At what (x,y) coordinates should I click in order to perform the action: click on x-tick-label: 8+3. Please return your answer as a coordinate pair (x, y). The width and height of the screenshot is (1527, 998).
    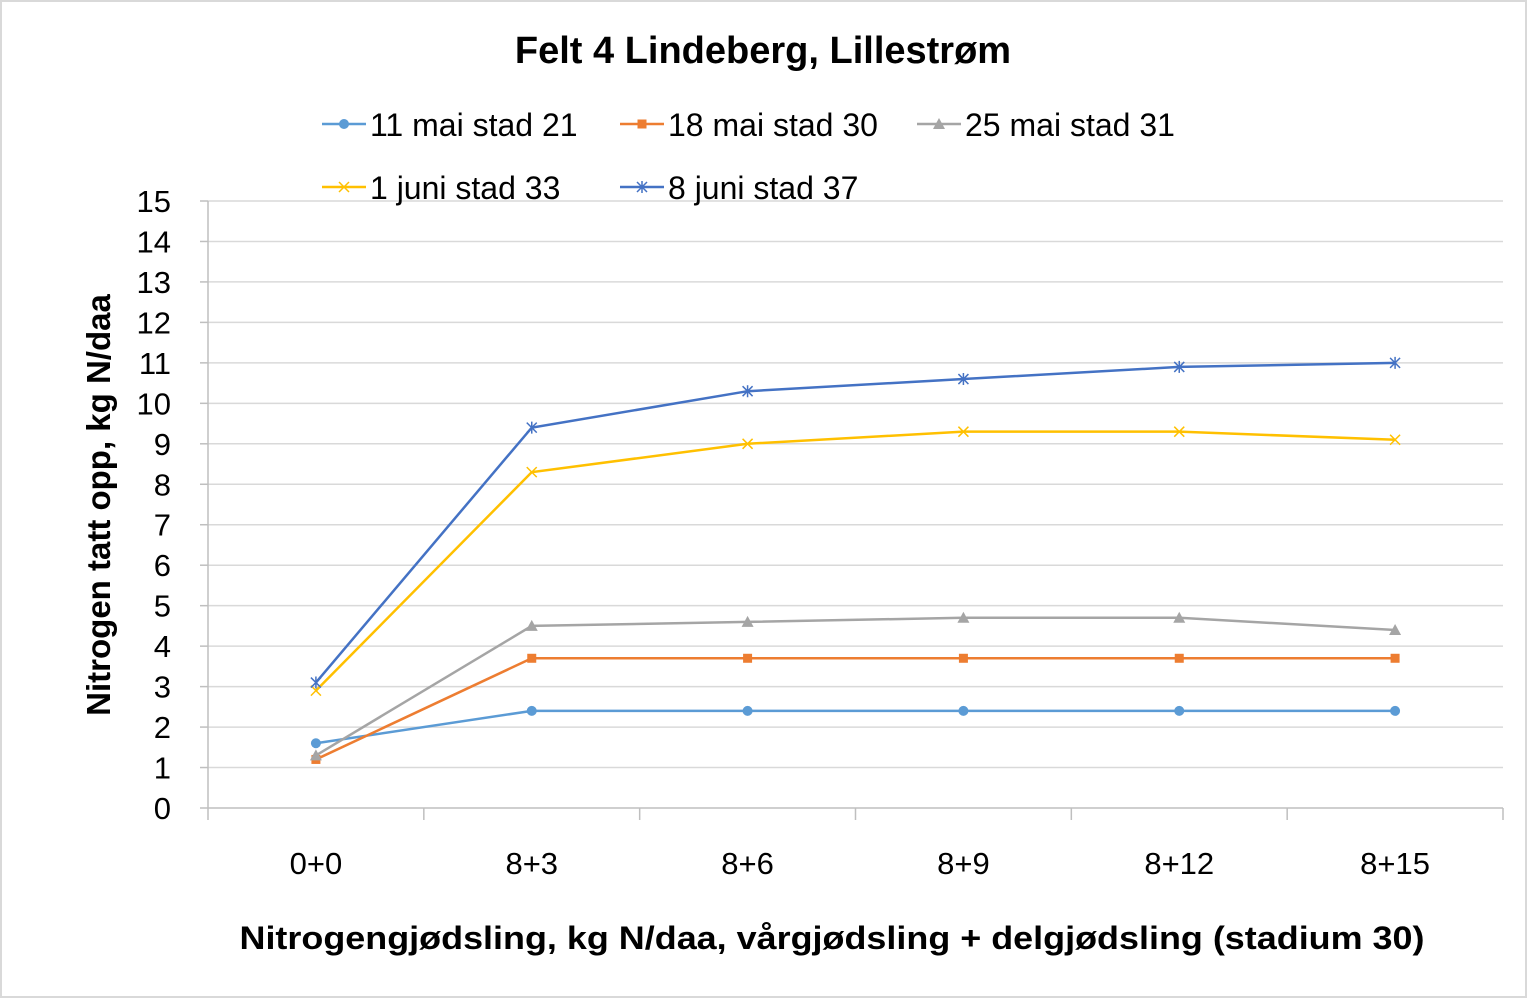
    Looking at the image, I should click on (531, 863).